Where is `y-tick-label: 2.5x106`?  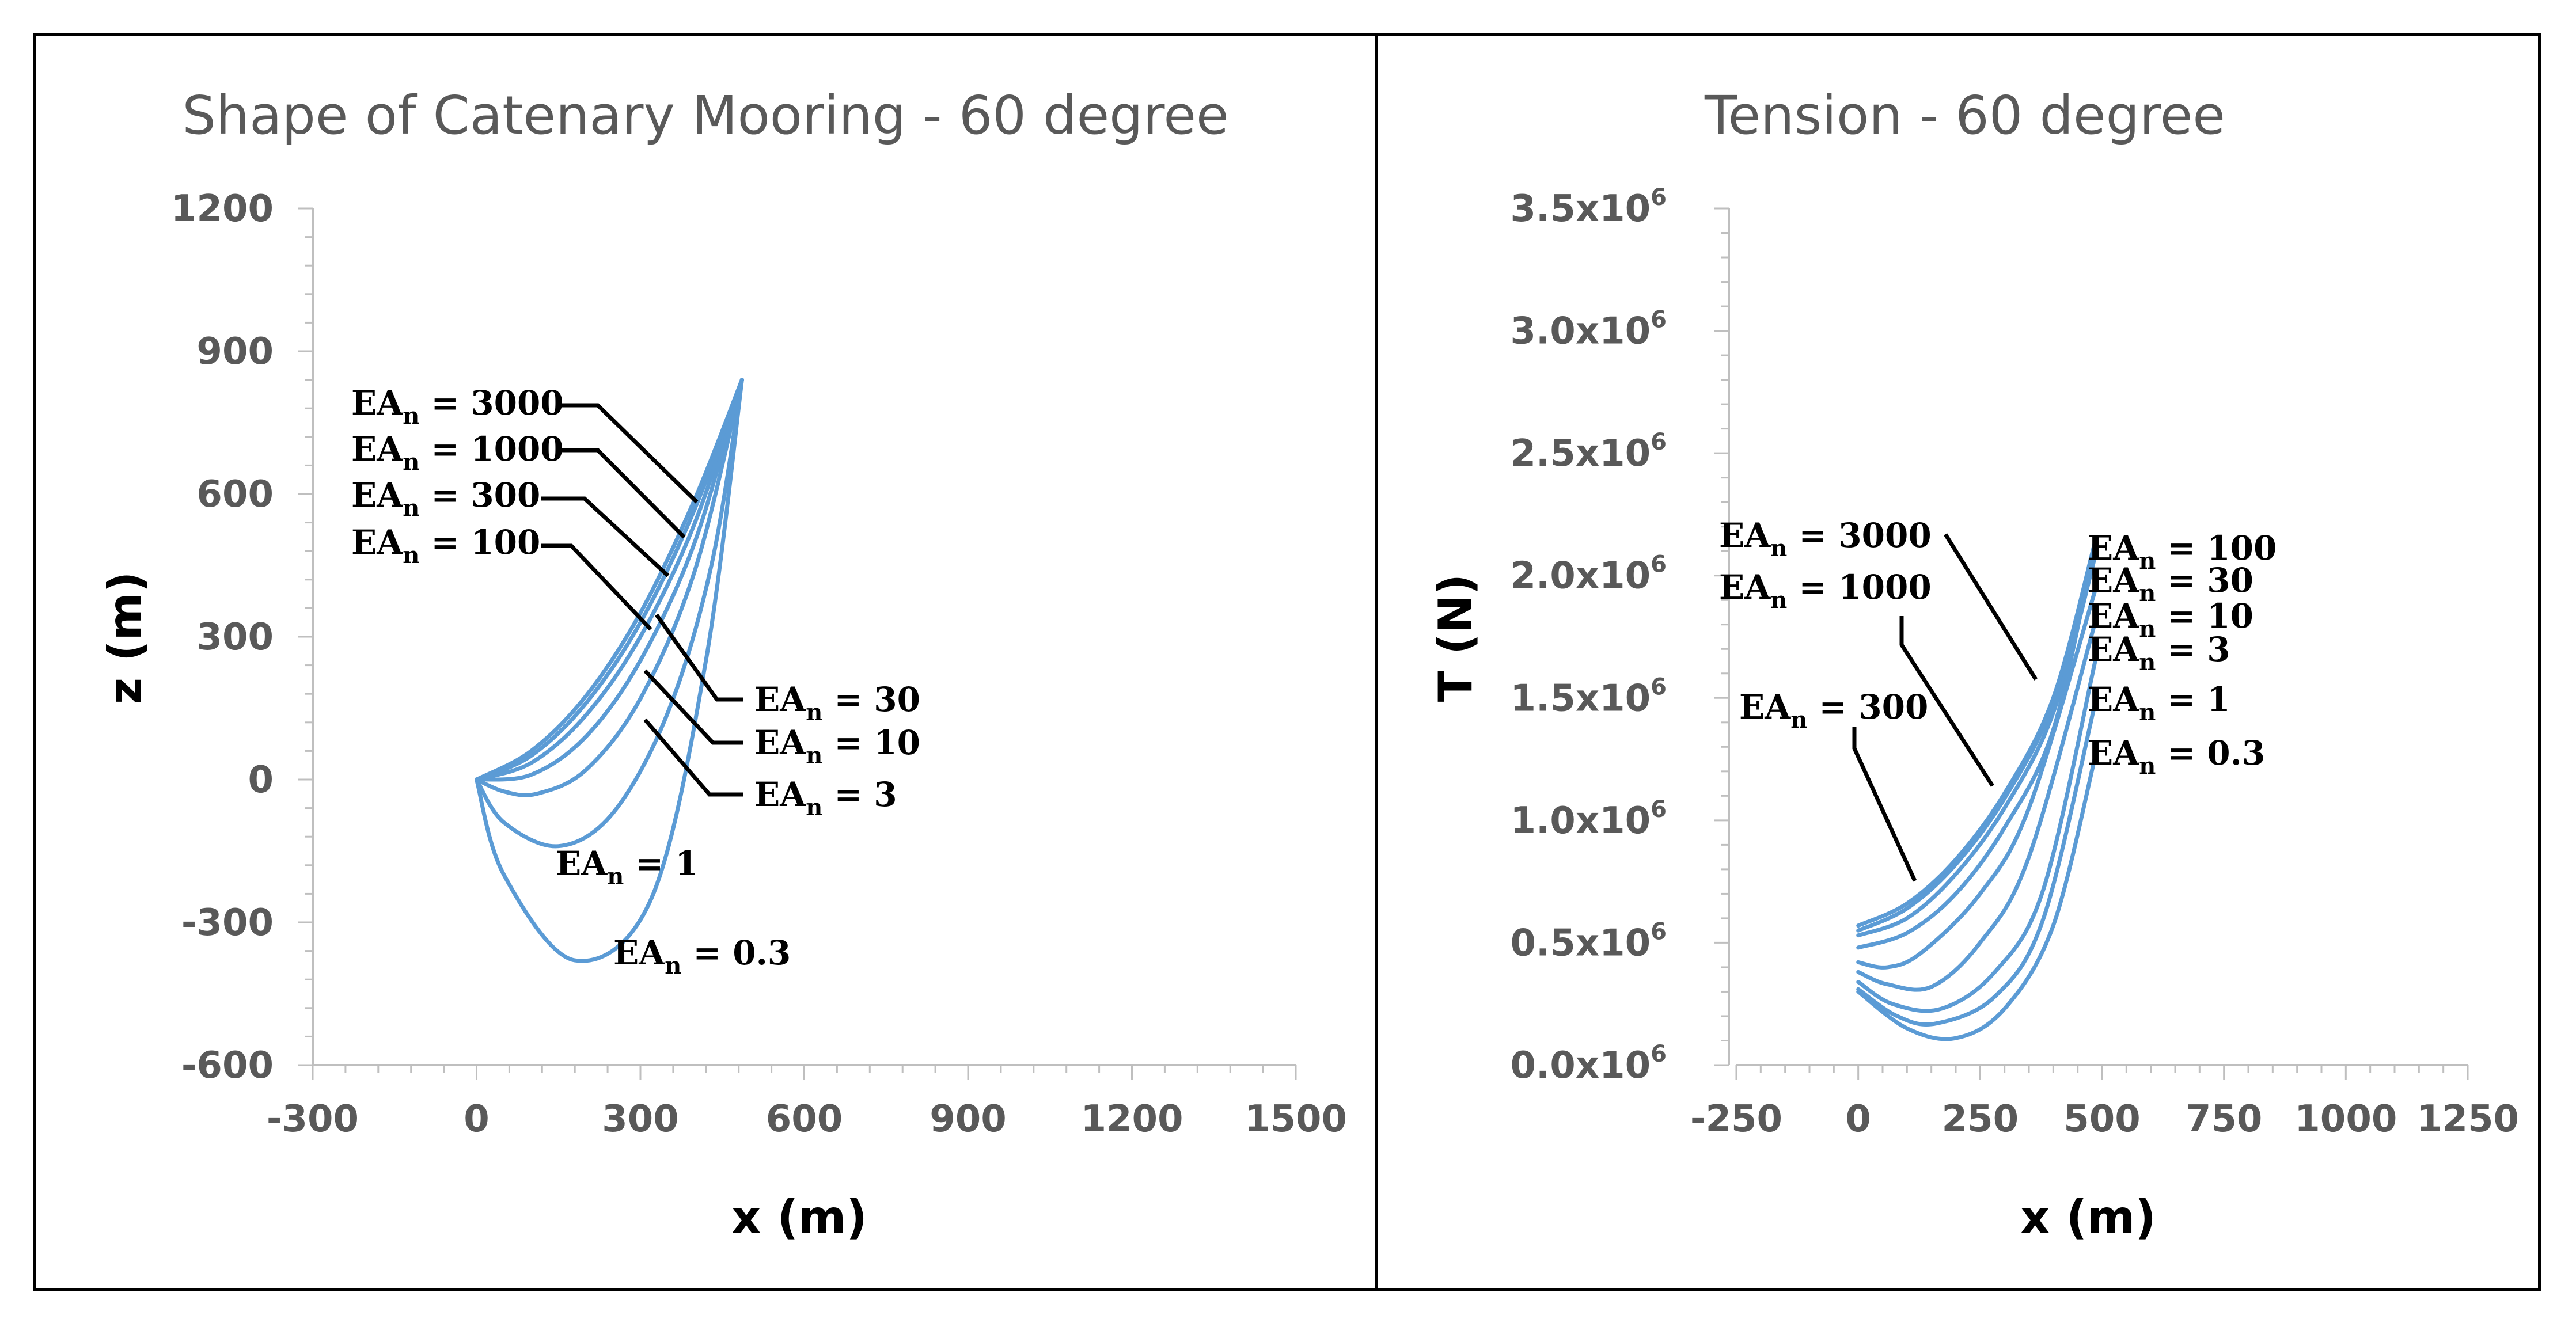
y-tick-label: 2.5x106 is located at coordinates (1588, 452).